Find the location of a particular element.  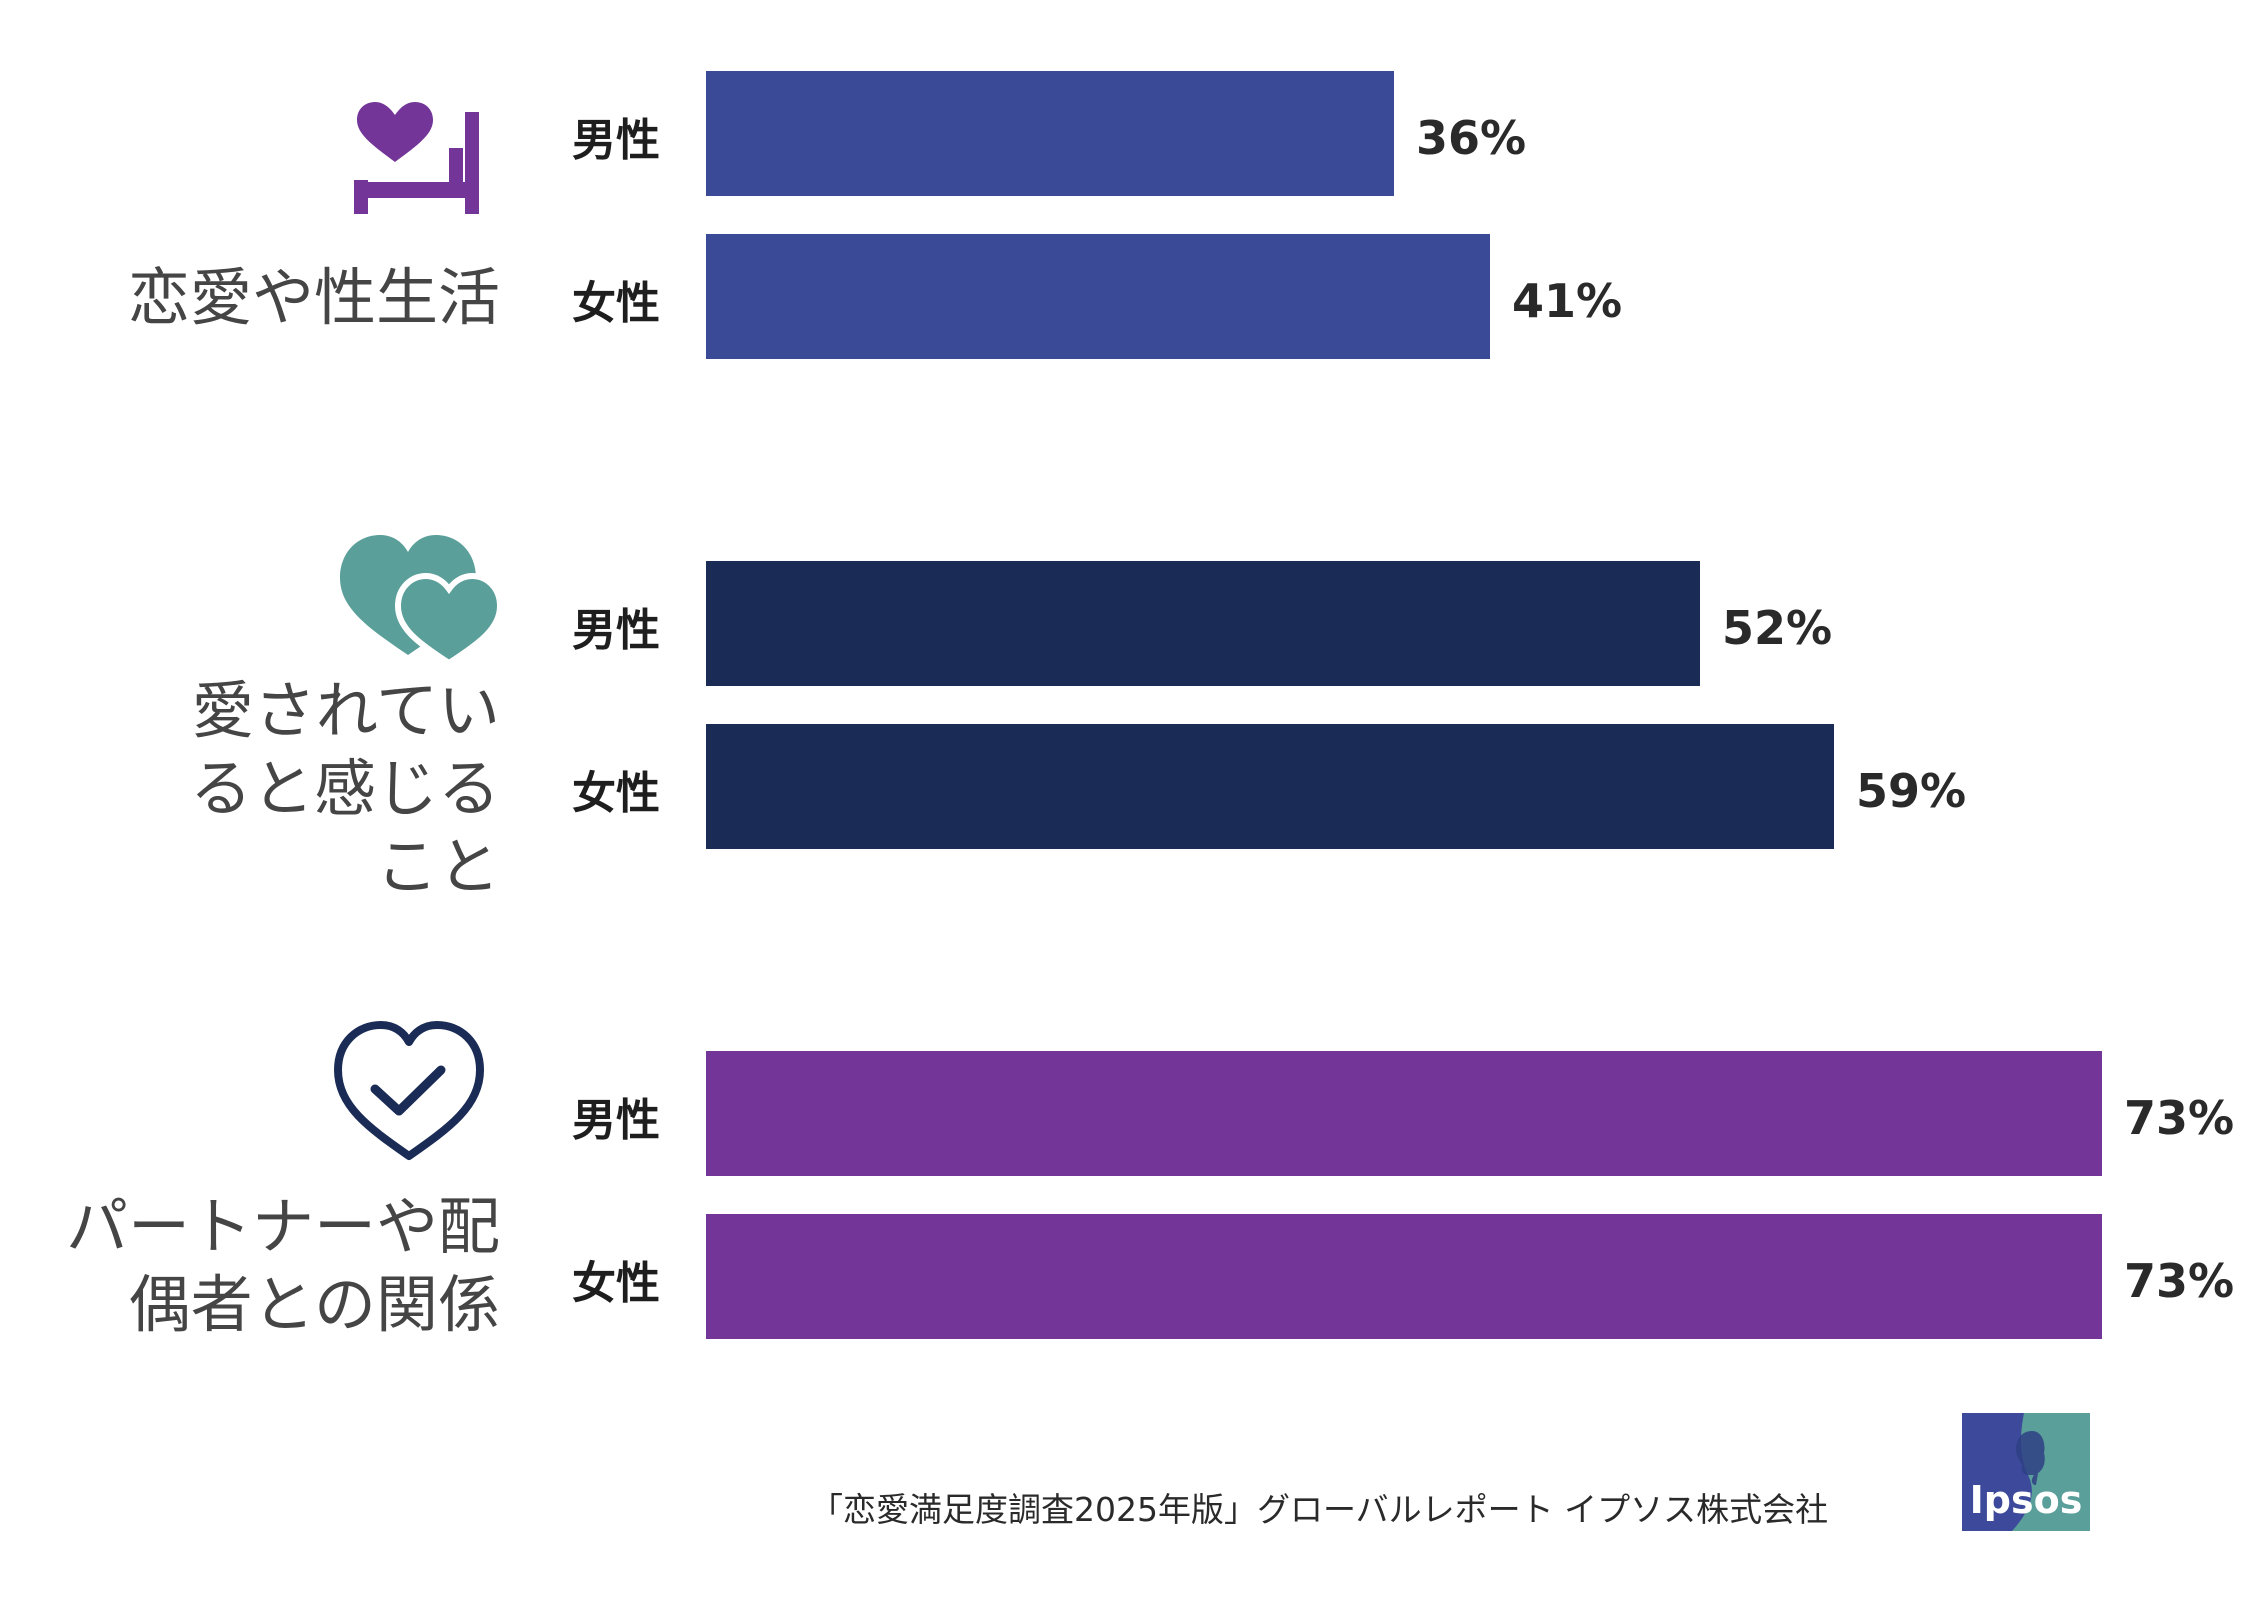

bar-partner-female is located at coordinates (1404, 1276).